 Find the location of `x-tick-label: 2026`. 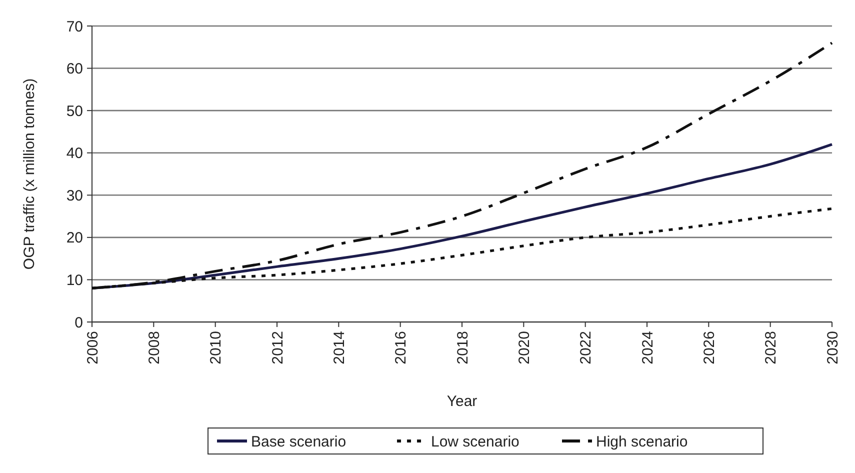

x-tick-label: 2026 is located at coordinates (709, 347).